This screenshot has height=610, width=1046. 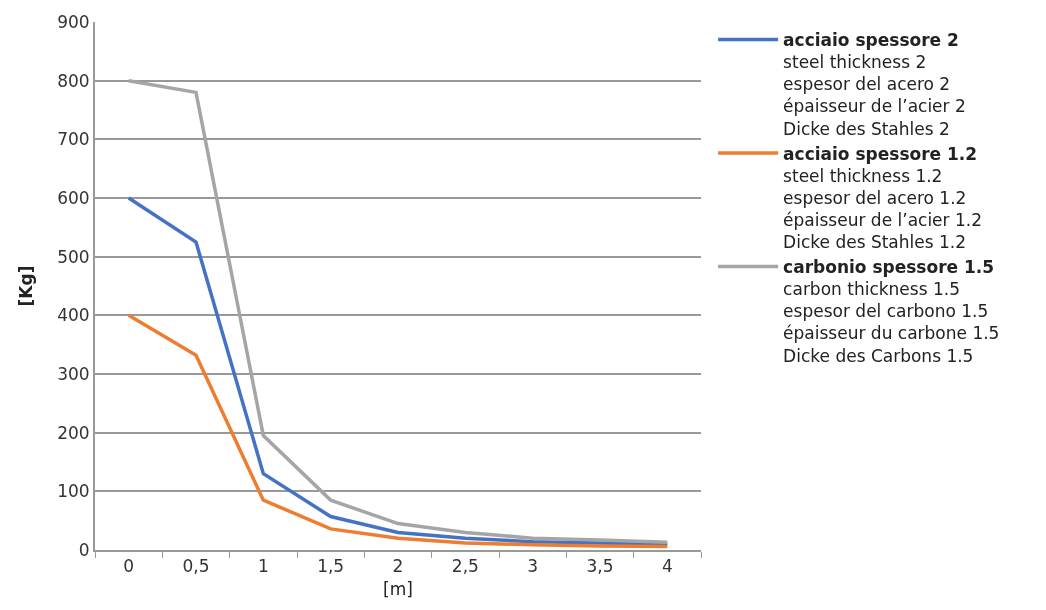 What do you see at coordinates (891, 311) in the screenshot?
I see `legend-label: carbonio spessore 1.5 carbon thickness 1.5 espesor del carbono 1.5 épaisseur du carbone 1.5 Dicke des Carbons 1.5` at bounding box center [891, 311].